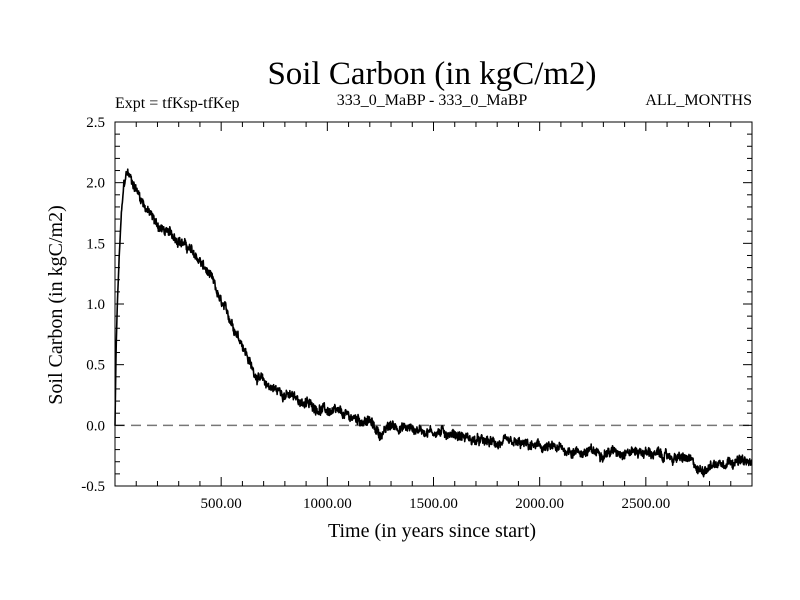 The width and height of the screenshot is (800, 600). Describe the element at coordinates (56, 304) in the screenshot. I see `y-axis-label: Soil Carbon (in kgC/m2)` at that location.